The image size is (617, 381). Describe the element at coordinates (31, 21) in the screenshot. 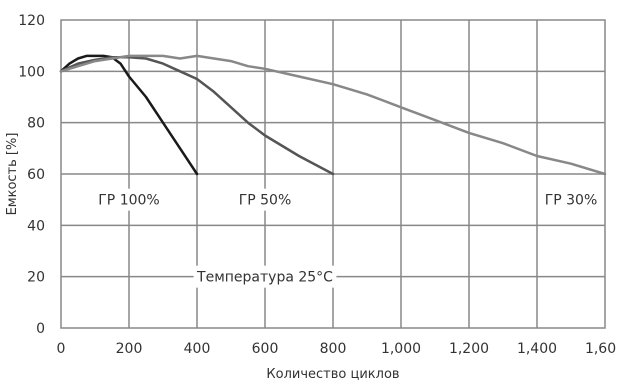

I see `y-tick-label: 120` at that location.